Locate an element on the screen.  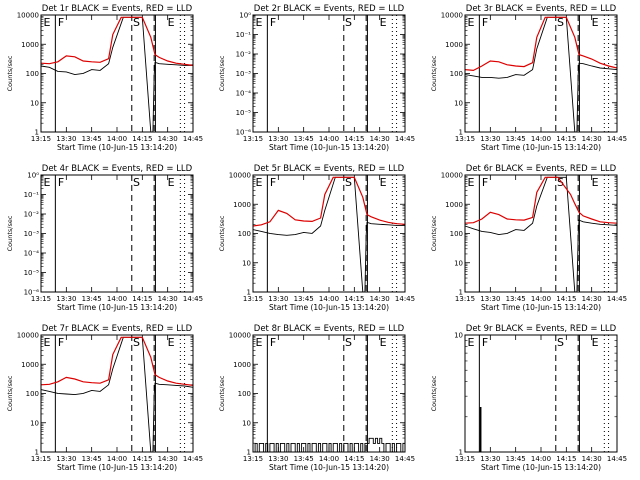
chart-title: Det 3r BLACK = Events, RED = LLD is located at coordinates (541, 9).